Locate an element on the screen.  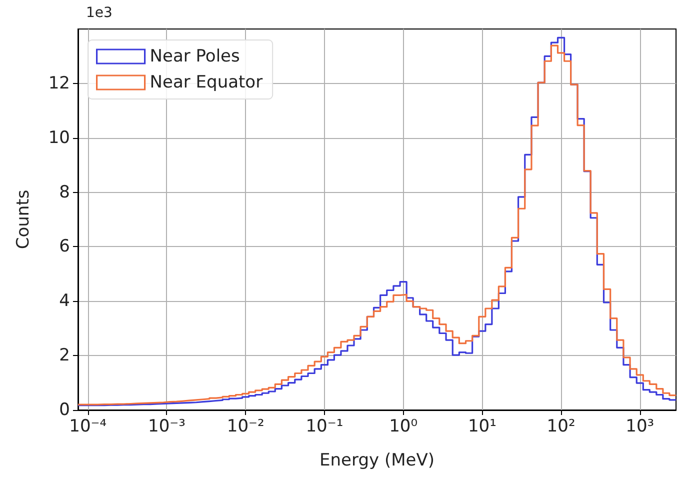
x-tick-label: 10⁻³ is located at coordinates (167, 426).